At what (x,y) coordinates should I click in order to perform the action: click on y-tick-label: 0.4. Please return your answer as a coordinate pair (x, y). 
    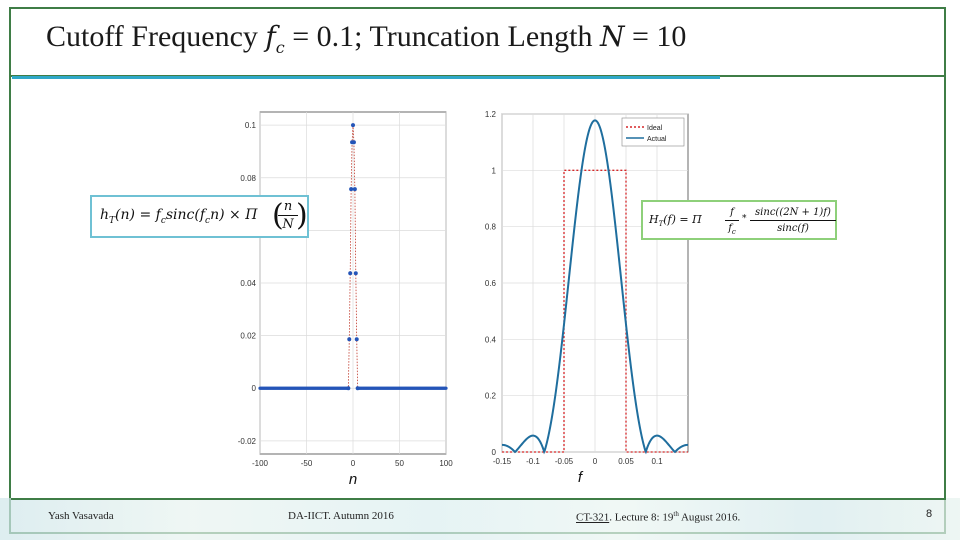
    Looking at the image, I should click on (491, 339).